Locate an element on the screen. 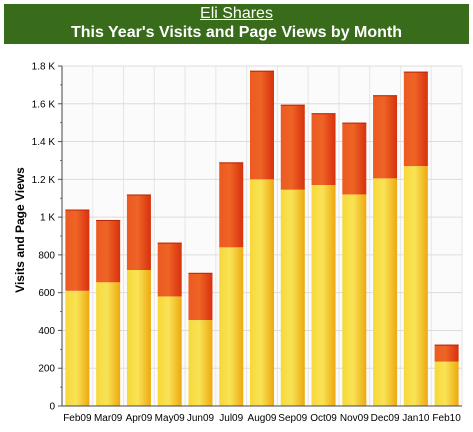 The height and width of the screenshot is (432, 473). y-axis-label: Visits and Page Views is located at coordinates (20, 230).